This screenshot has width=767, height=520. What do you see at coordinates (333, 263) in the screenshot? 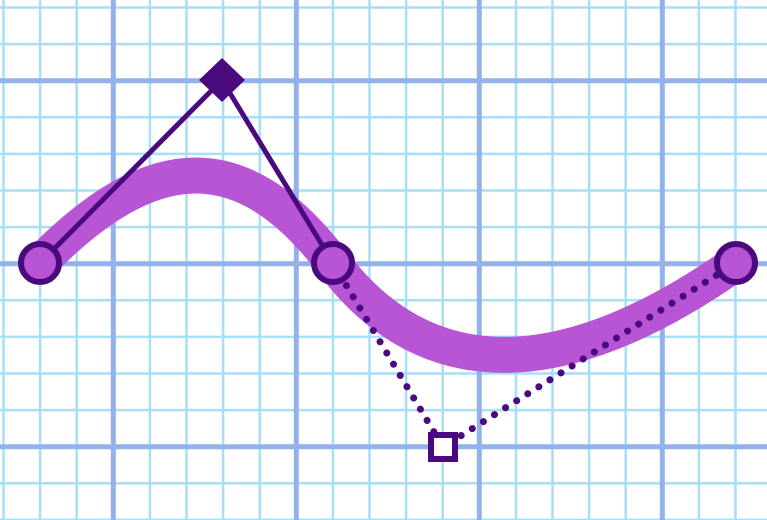
I see `anchor-point-mid` at bounding box center [333, 263].